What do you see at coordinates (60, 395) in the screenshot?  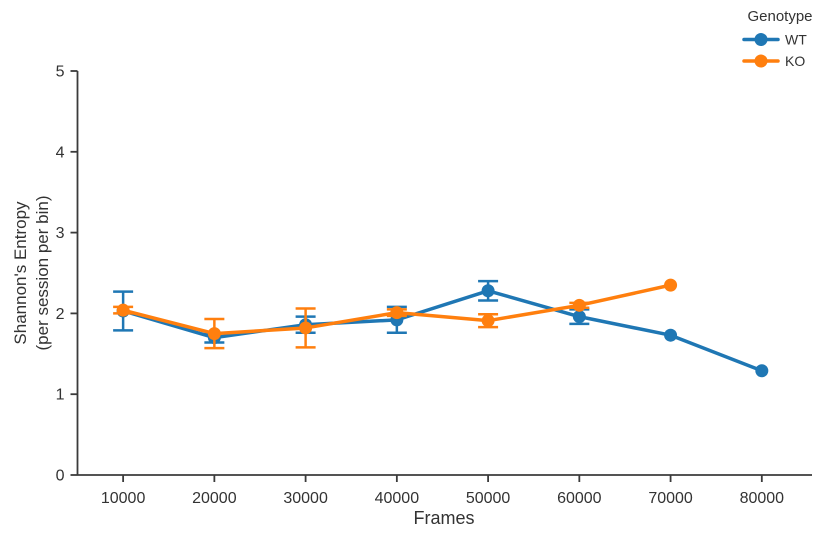 I see `y-tick-label: 1` at bounding box center [60, 395].